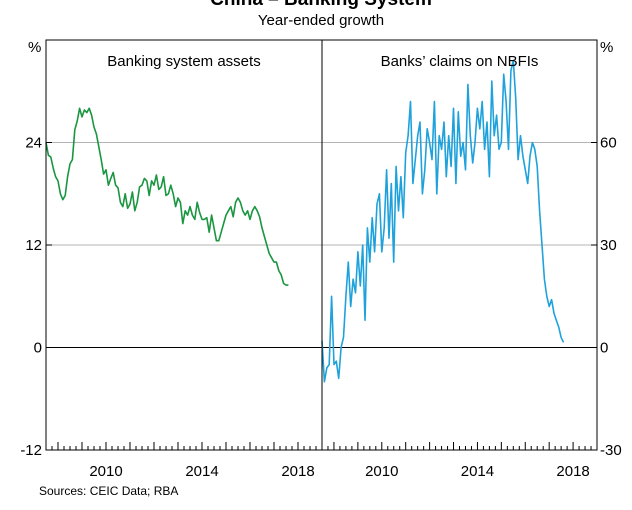 The width and height of the screenshot is (632, 510). I want to click on source-note: Sources: CEIC Data; RBA, so click(109, 491).